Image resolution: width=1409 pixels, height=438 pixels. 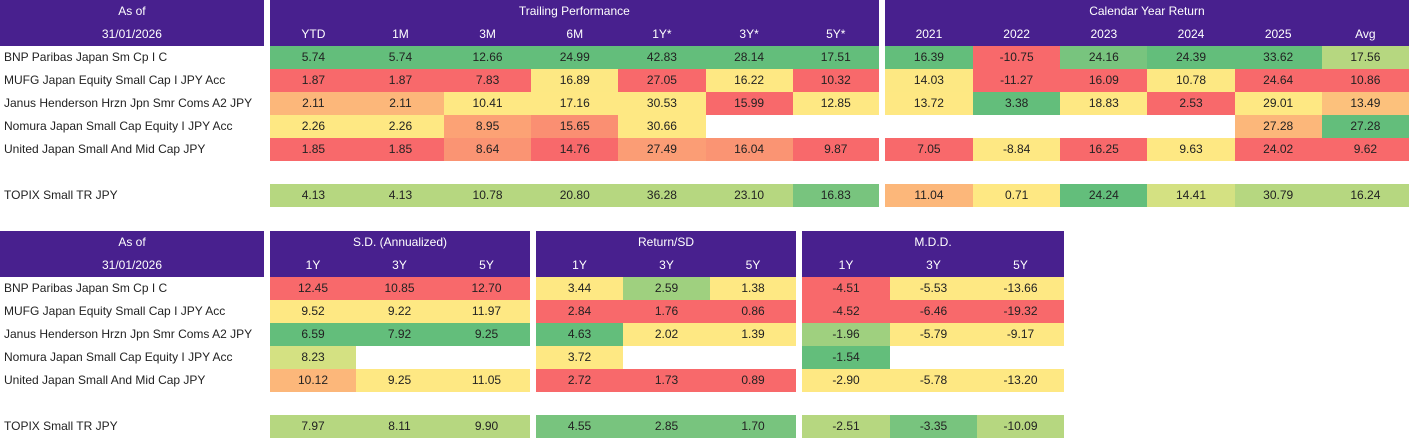 I want to click on trailing-performance-header: Trailing Performance, so click(x=574, y=11).